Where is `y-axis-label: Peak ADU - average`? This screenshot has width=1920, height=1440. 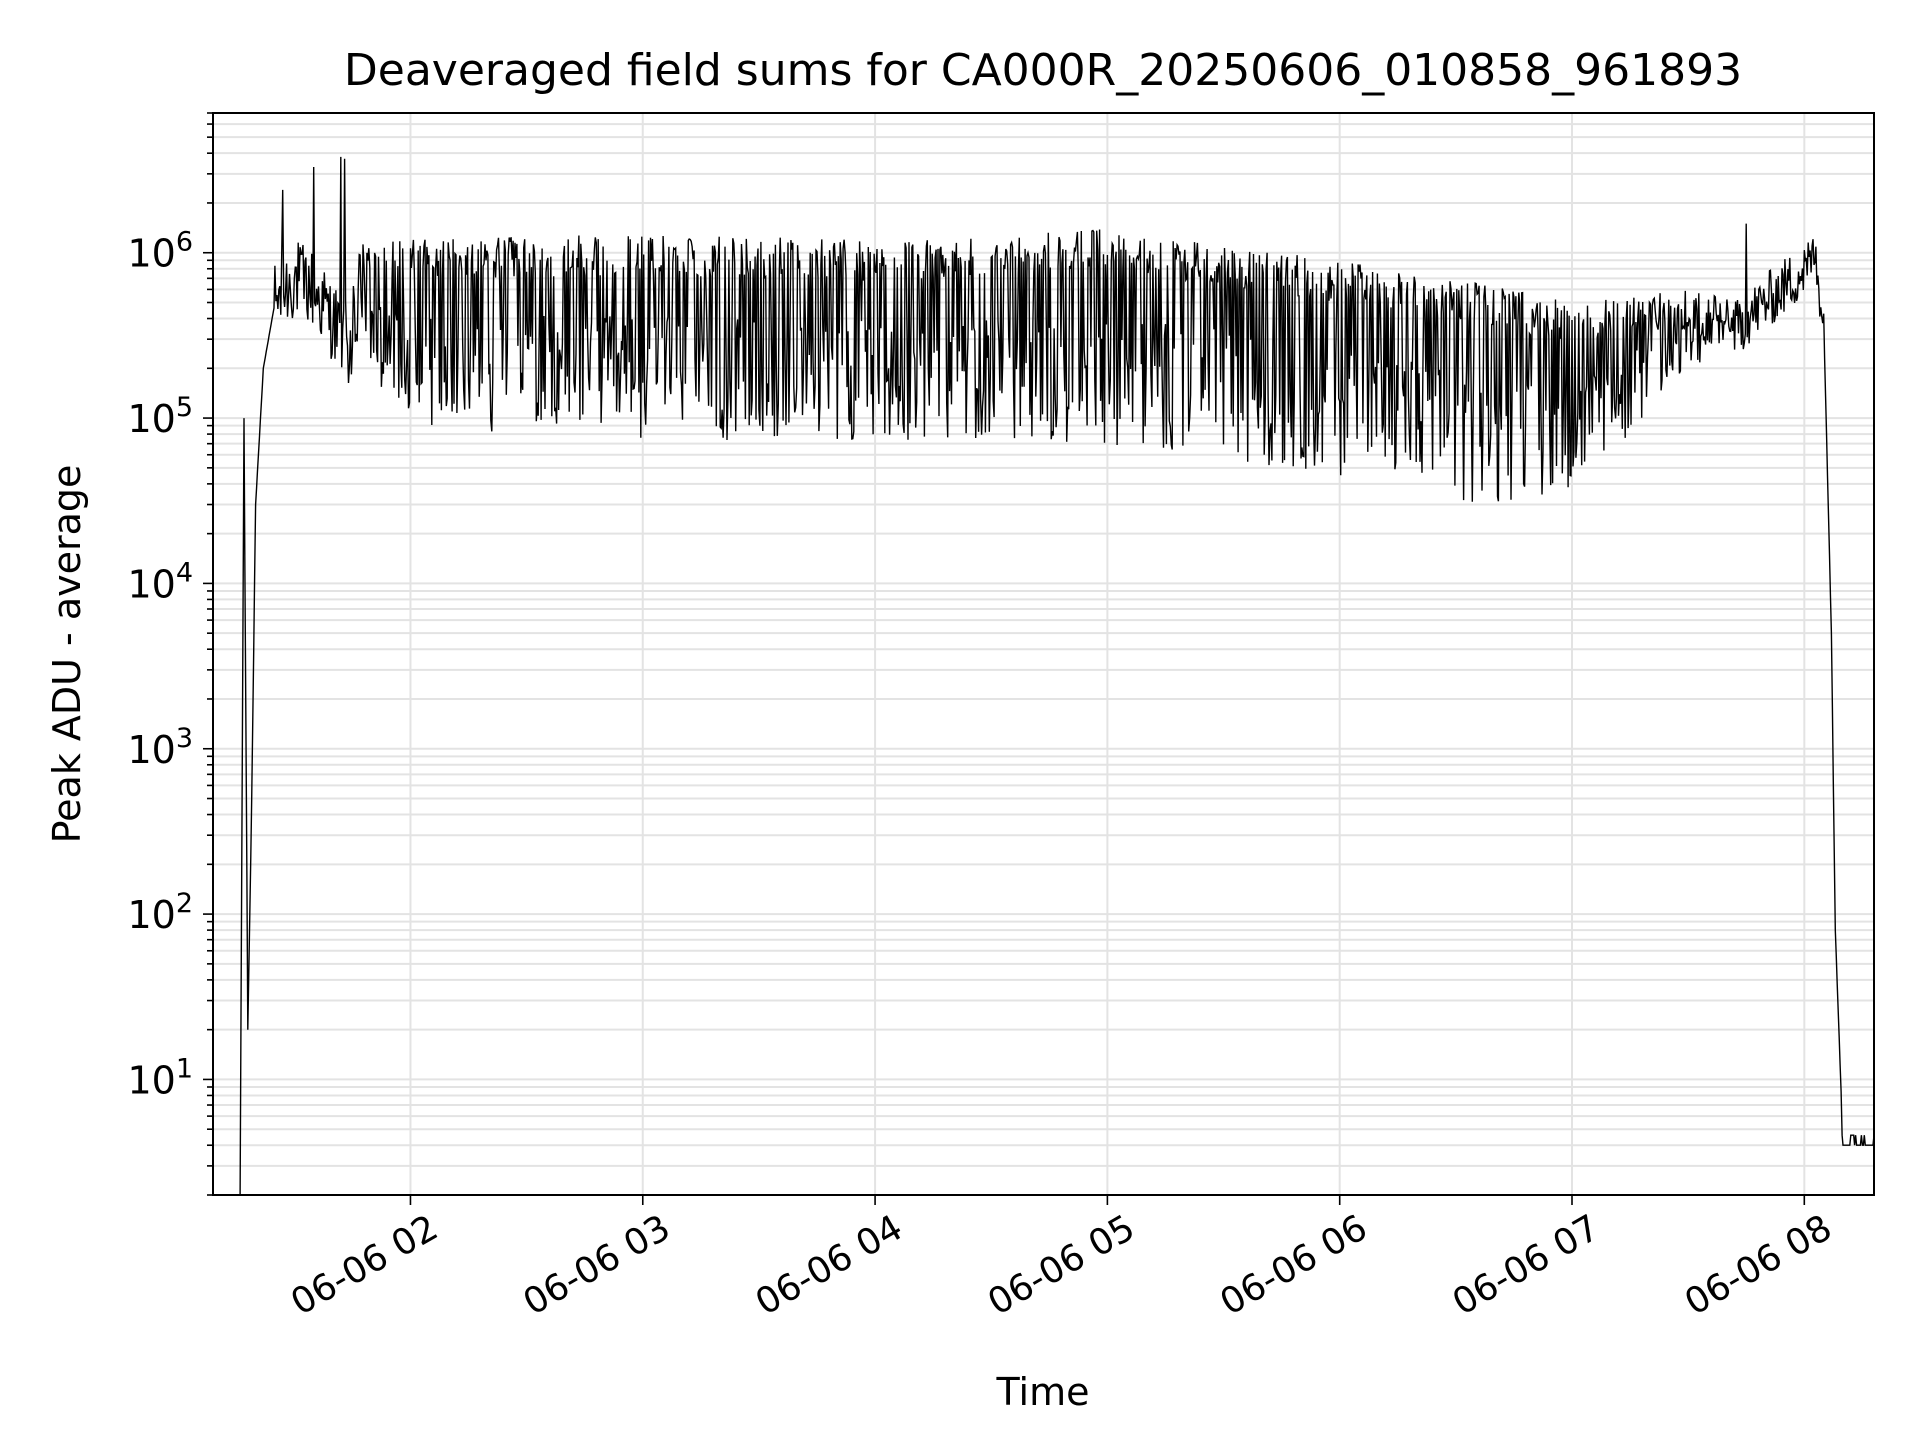
y-axis-label: Peak ADU - average is located at coordinates (67, 654).